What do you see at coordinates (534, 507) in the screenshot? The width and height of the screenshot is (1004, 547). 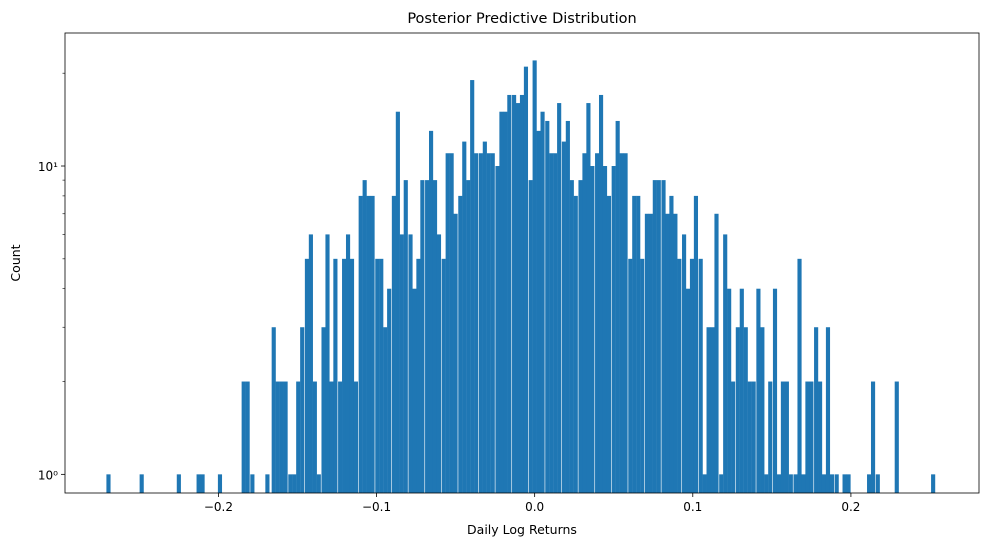 I see `x-tick-label-2: 0.0` at bounding box center [534, 507].